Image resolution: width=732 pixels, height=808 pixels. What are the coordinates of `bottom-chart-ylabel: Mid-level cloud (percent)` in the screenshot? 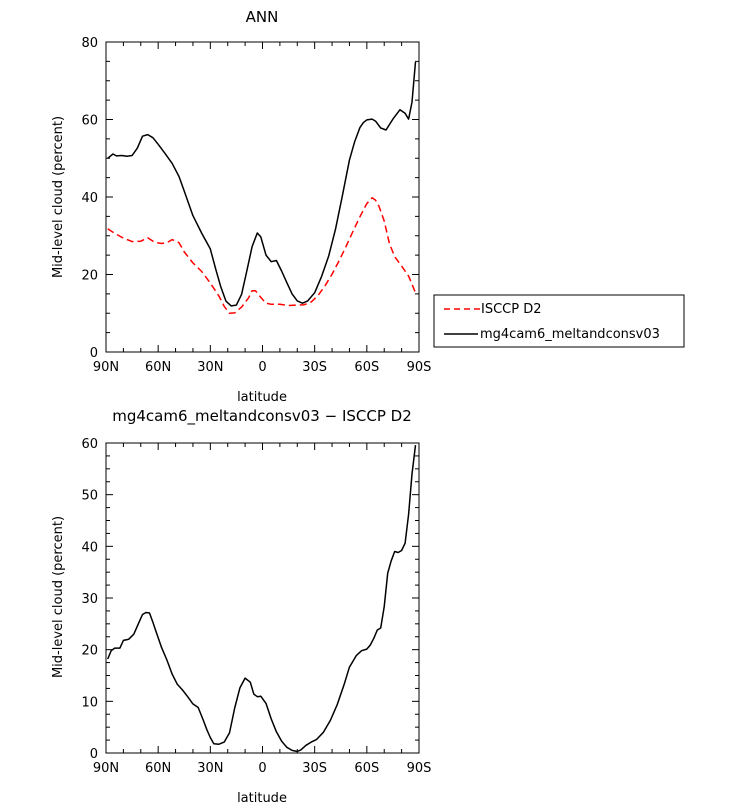 It's located at (58, 597).